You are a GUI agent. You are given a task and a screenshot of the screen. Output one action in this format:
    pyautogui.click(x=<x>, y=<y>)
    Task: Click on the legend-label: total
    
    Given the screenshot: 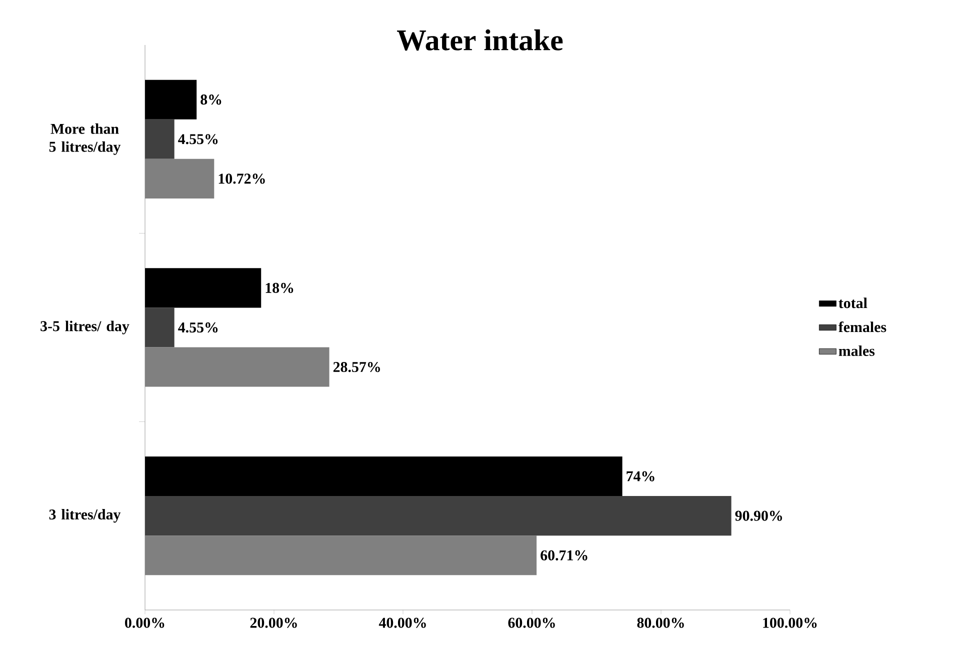 What is the action you would take?
    pyautogui.click(x=853, y=303)
    